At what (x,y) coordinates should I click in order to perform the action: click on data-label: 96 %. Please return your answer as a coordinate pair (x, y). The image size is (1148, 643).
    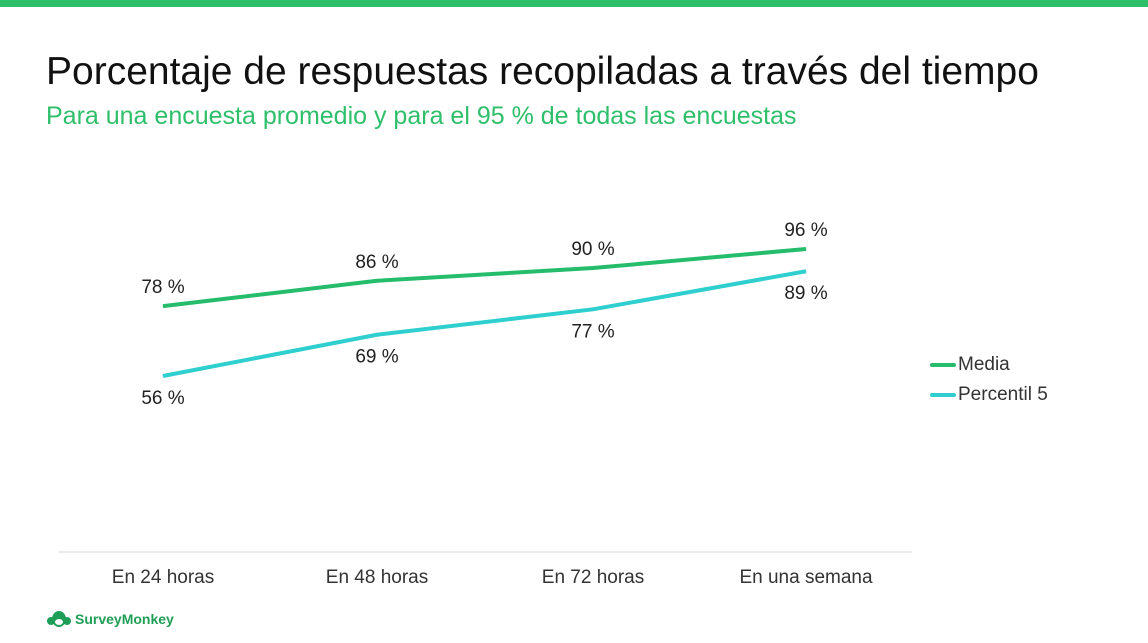
    Looking at the image, I should click on (805, 230).